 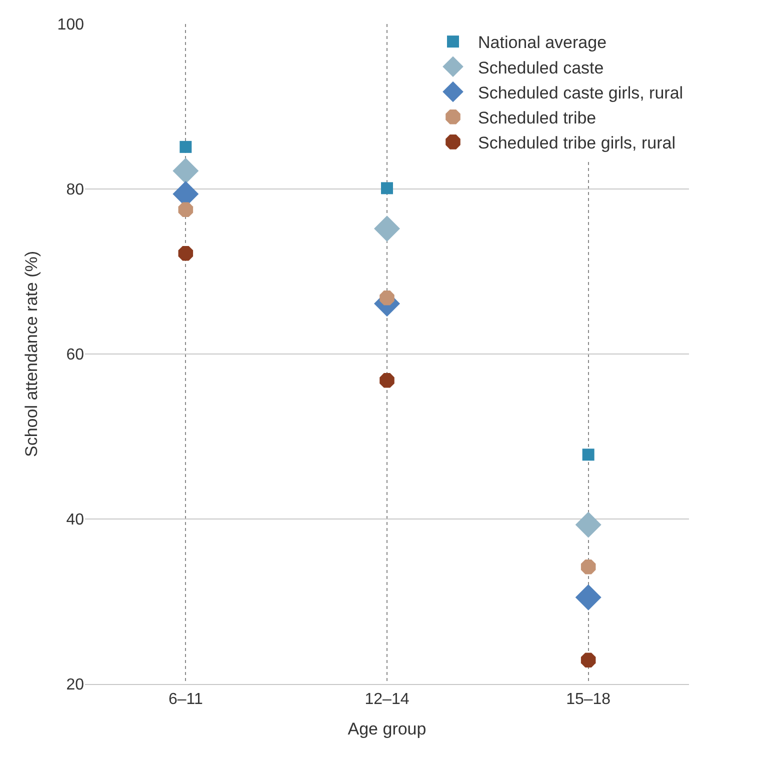 What do you see at coordinates (75, 355) in the screenshot?
I see `y-tick-label: 60` at bounding box center [75, 355].